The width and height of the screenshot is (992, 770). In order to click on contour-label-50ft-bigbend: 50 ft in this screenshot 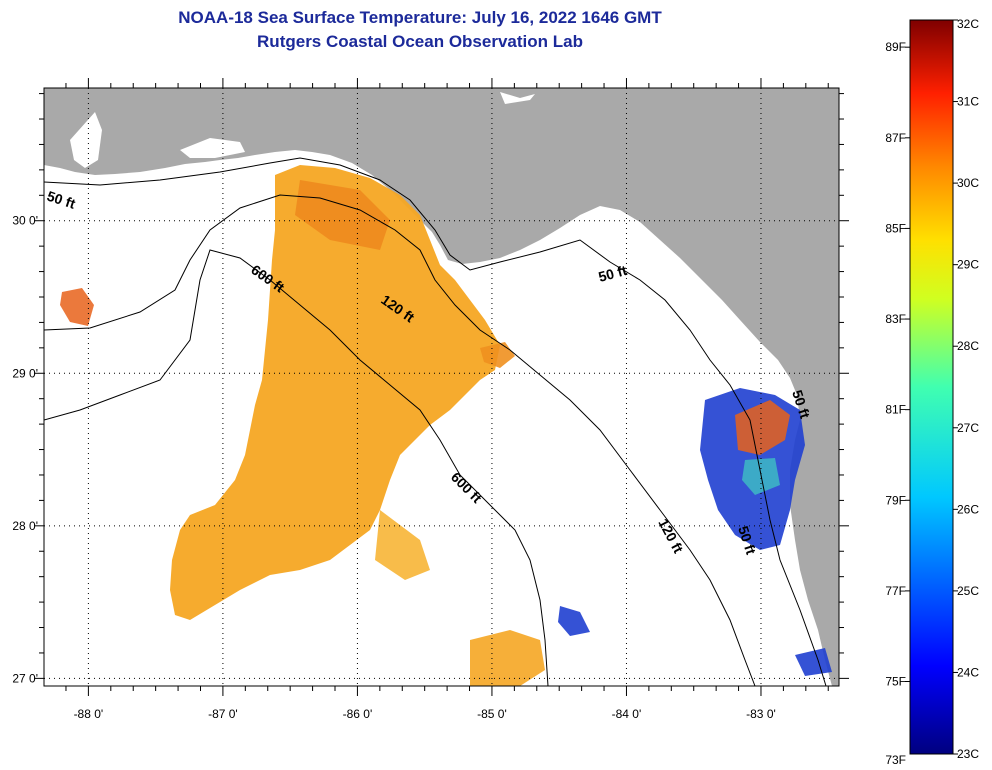, I will do `click(613, 273)`.